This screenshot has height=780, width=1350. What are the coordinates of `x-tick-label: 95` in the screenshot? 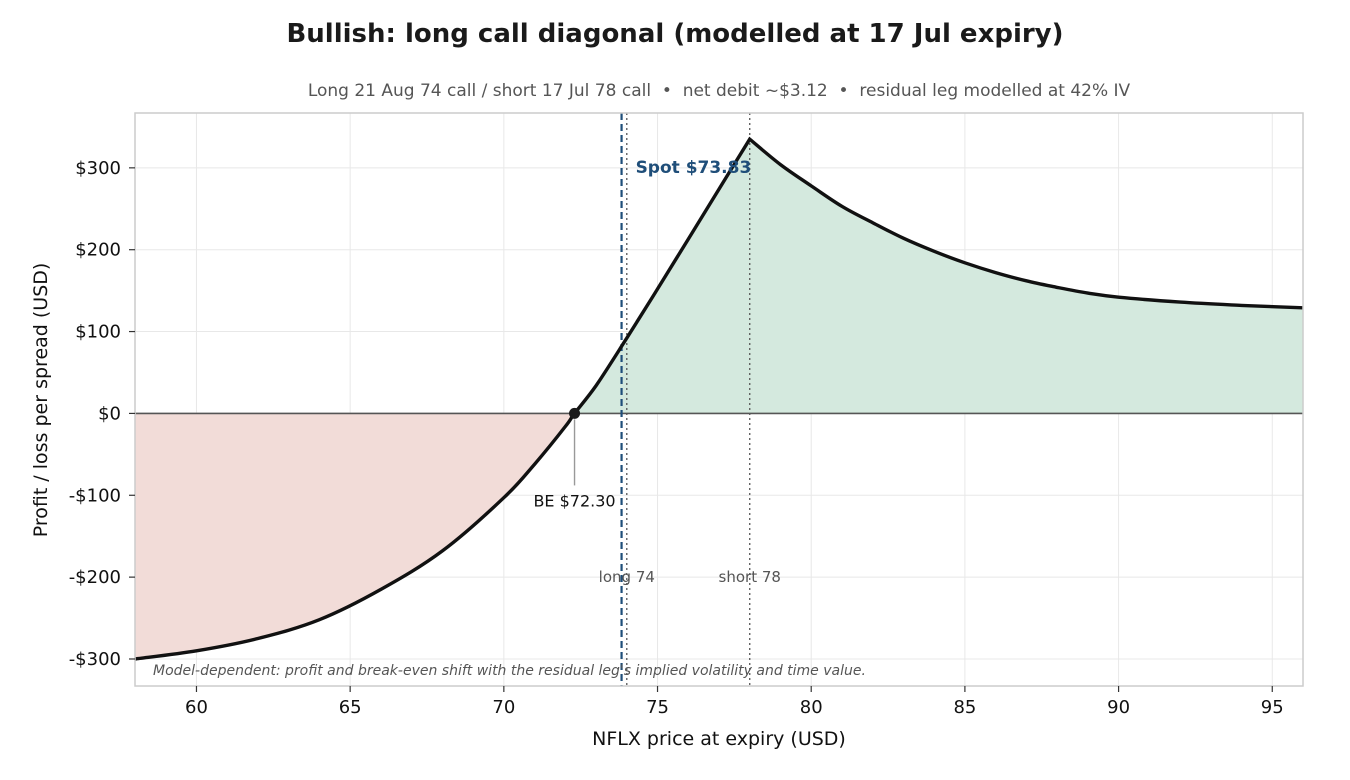 It's located at (1272, 707).